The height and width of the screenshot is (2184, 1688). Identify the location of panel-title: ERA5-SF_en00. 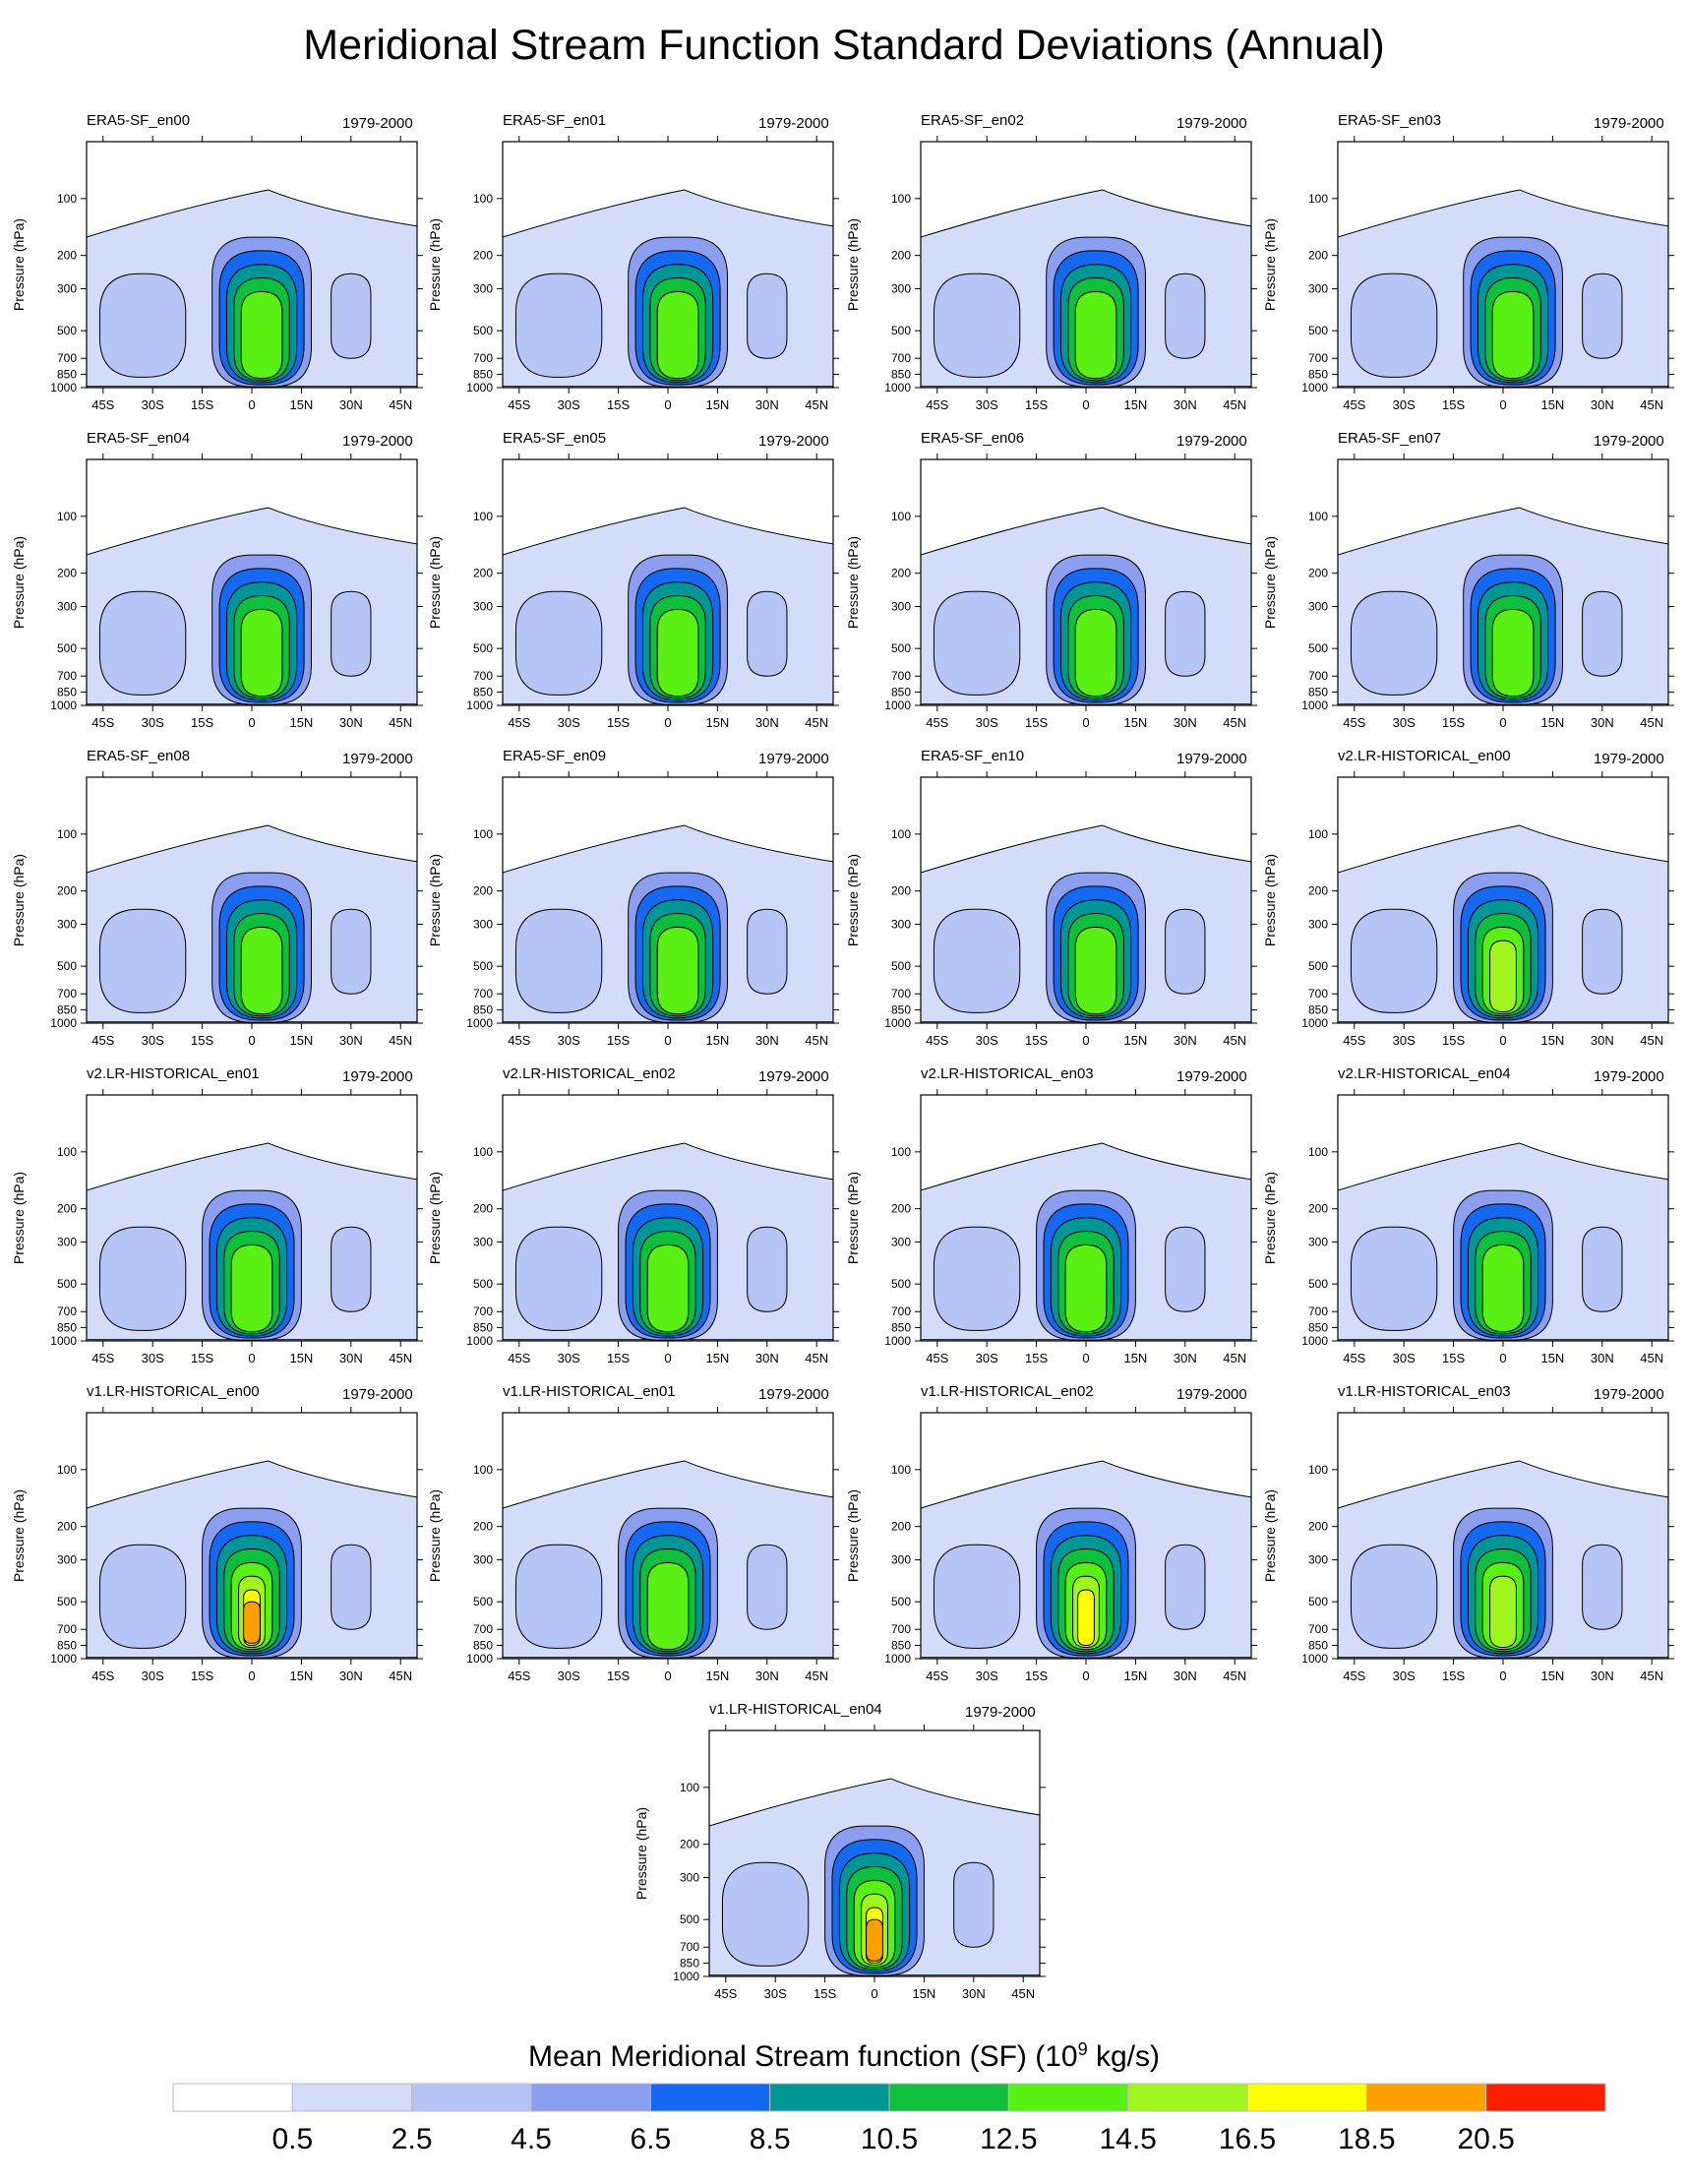
(139, 120).